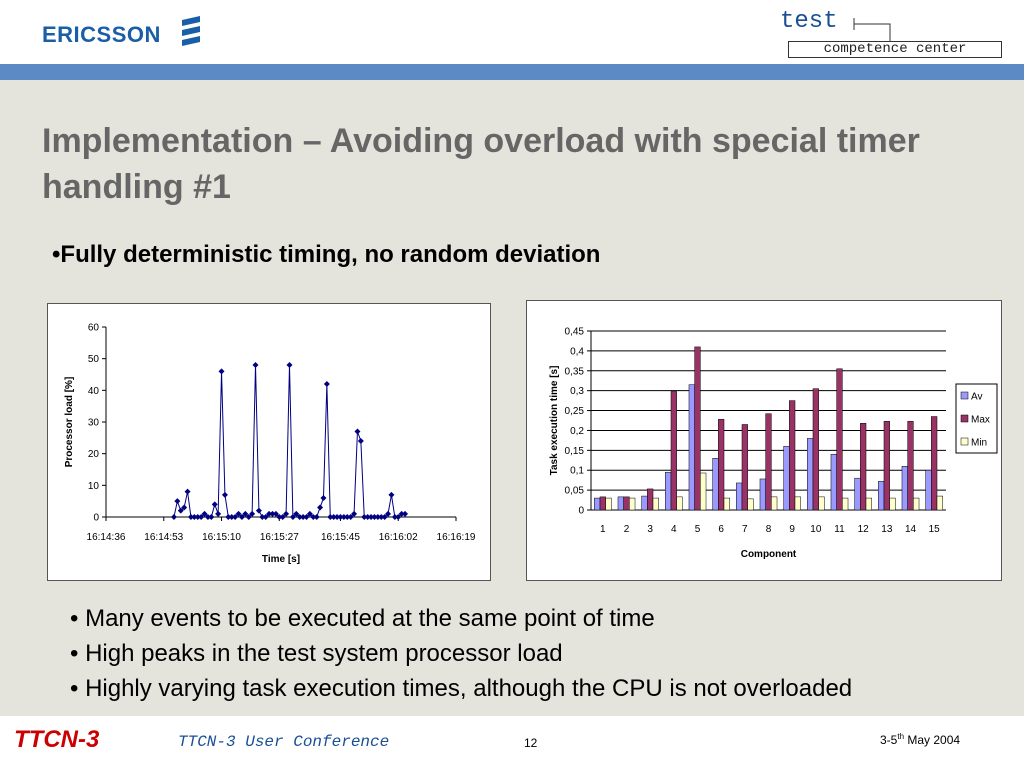 The width and height of the screenshot is (1024, 768). Describe the element at coordinates (512, 72) in the screenshot. I see `header-band` at that location.